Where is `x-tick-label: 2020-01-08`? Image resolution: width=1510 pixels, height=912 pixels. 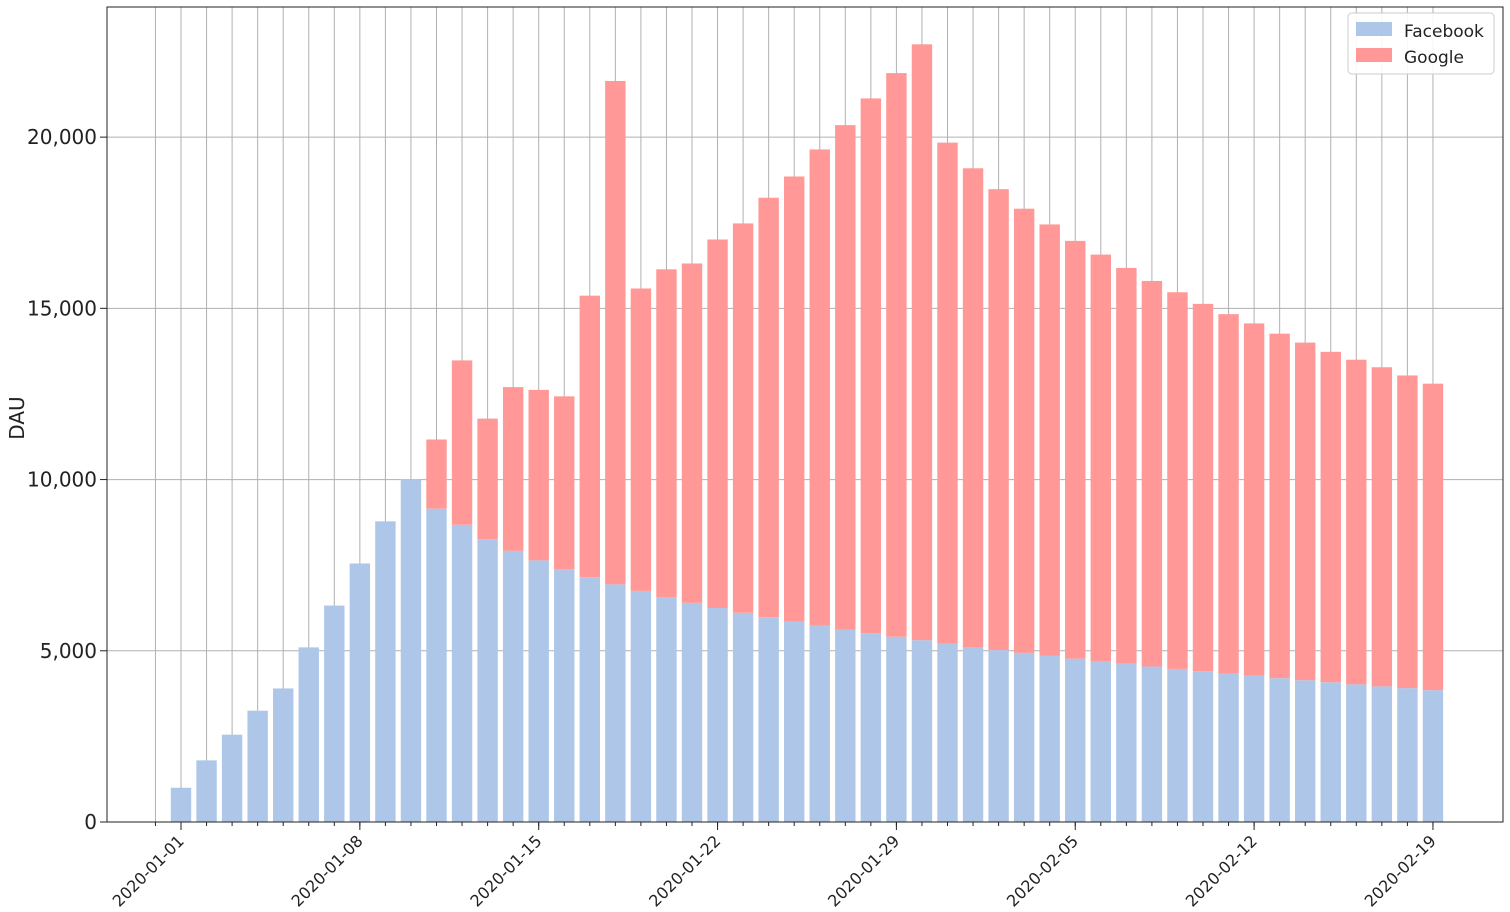
x-tick-label: 2020-01-08 is located at coordinates (326, 870).